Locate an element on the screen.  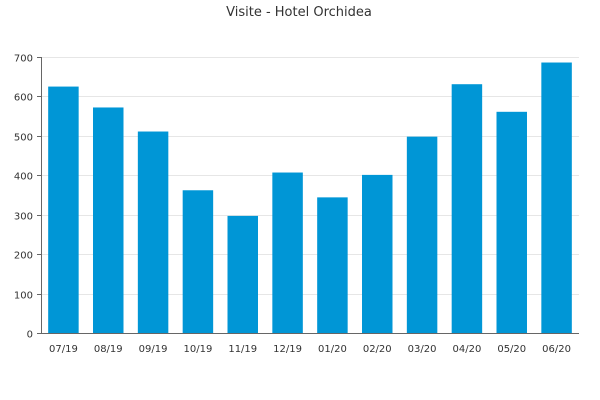
x-tick-label: 05/20 is located at coordinates (511, 349).